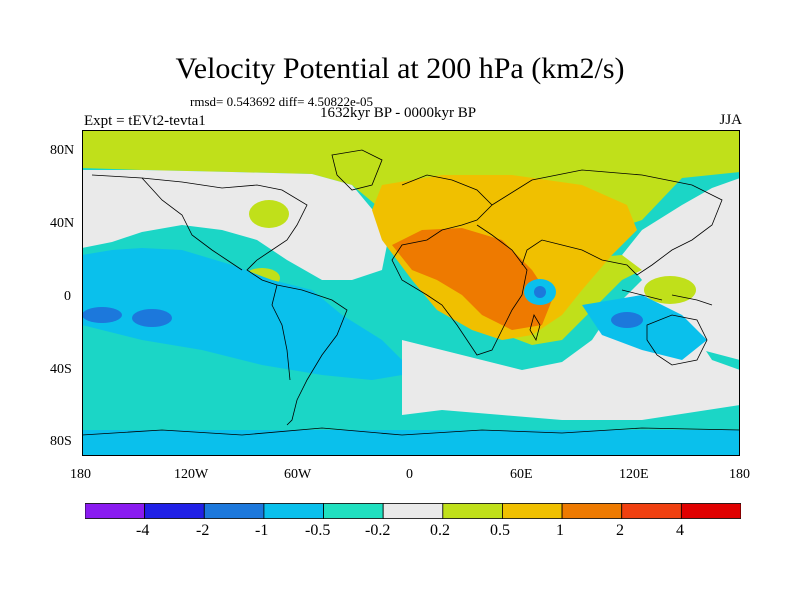  What do you see at coordinates (500, 530) in the screenshot?
I see `colorbar-label: 0.5` at bounding box center [500, 530].